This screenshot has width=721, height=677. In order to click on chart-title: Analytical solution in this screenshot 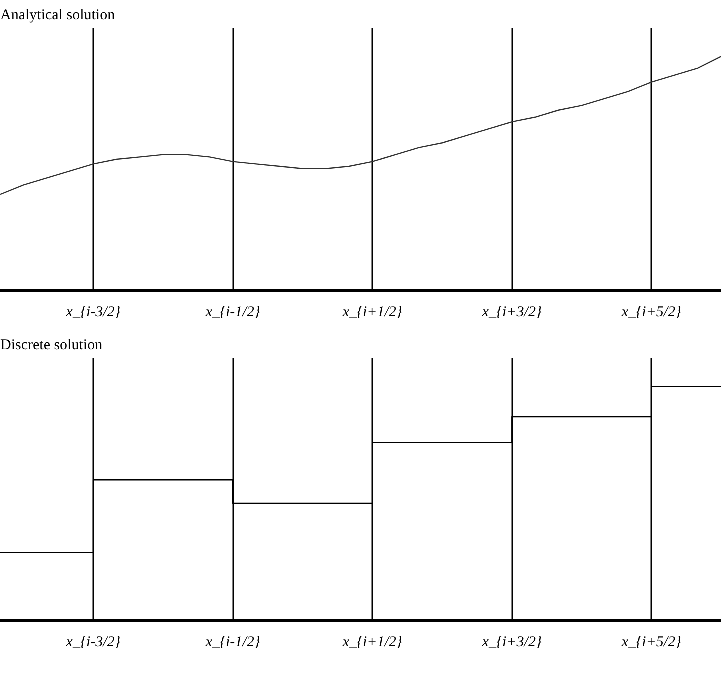, I will do `click(58, 16)`.